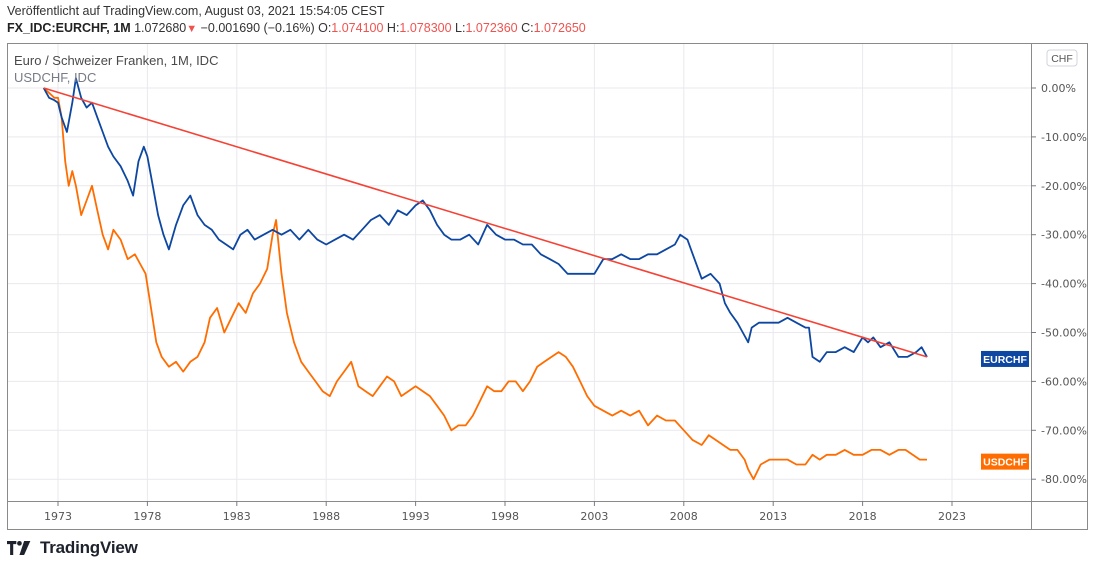  What do you see at coordinates (147, 516) in the screenshot?
I see `x-tick-label: 1978` at bounding box center [147, 516].